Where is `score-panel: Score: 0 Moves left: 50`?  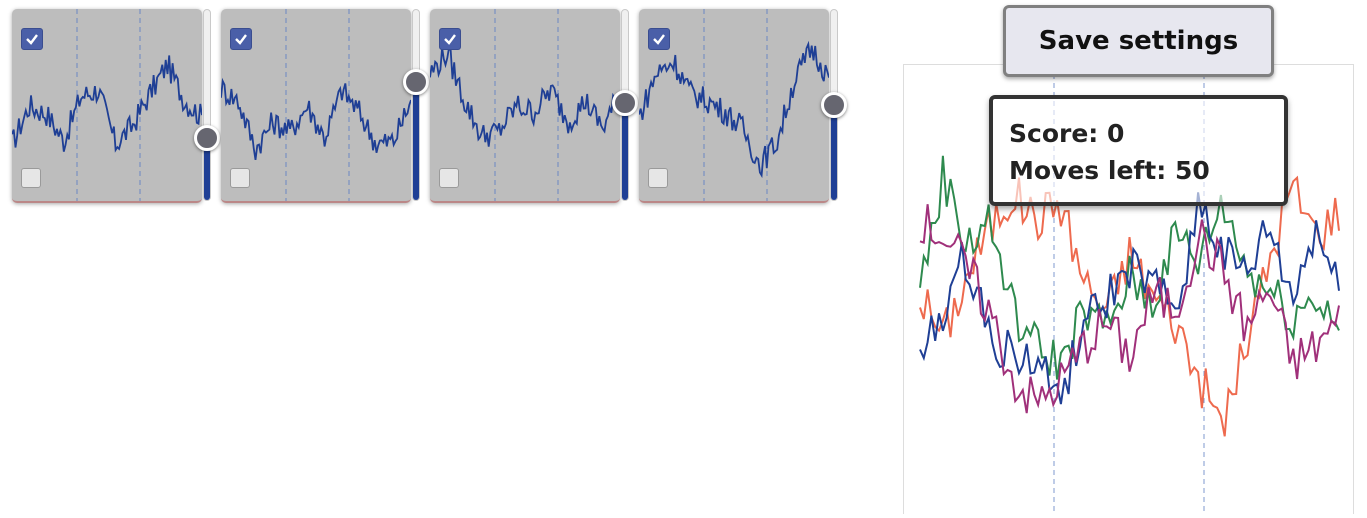
score-panel: Score: 0 Moves left: 50 is located at coordinates (1138, 150).